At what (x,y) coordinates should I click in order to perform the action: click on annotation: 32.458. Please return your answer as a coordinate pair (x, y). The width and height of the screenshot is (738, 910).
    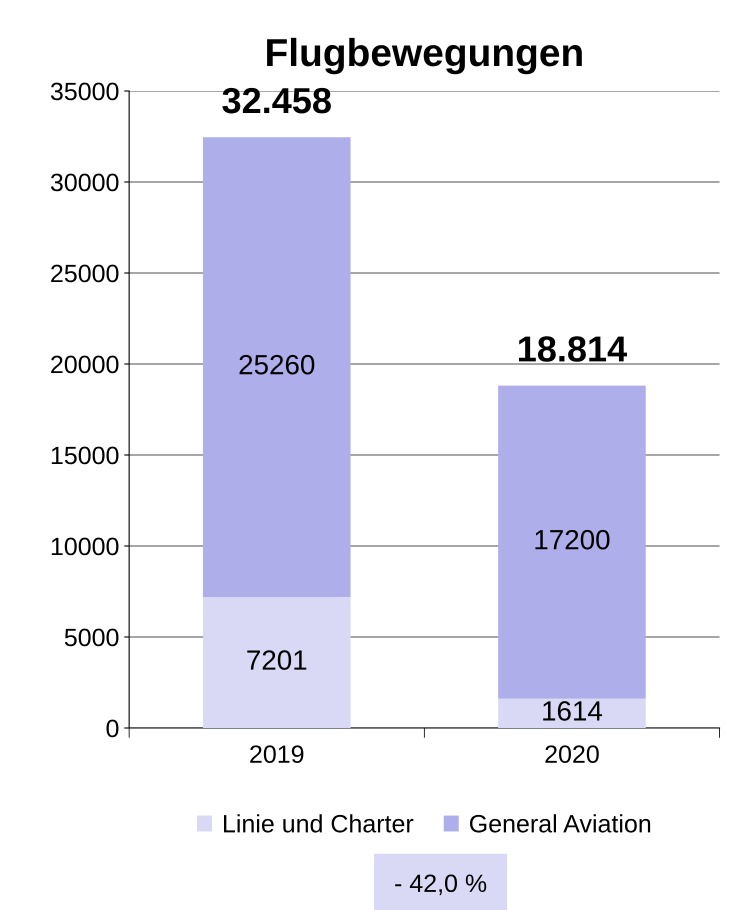
    Looking at the image, I should click on (276, 101).